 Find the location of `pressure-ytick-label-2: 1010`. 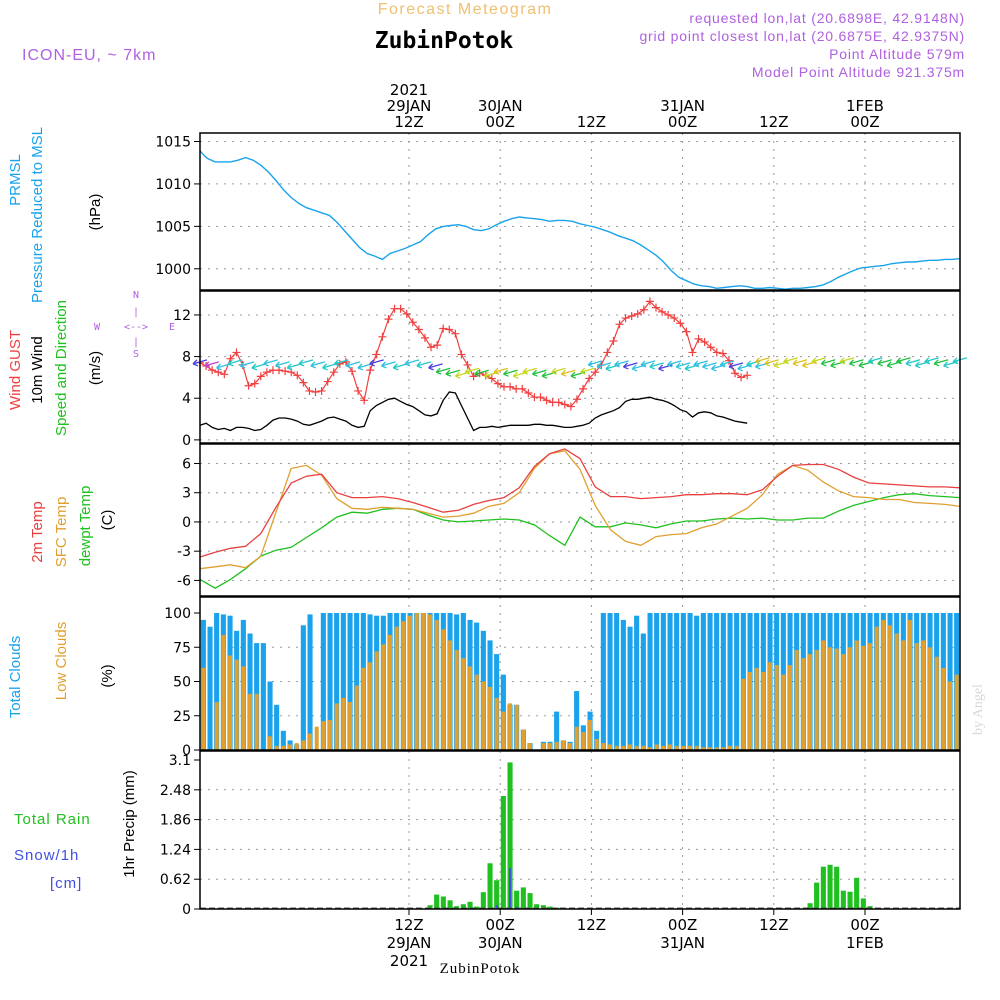

pressure-ytick-label-2: 1010 is located at coordinates (173, 185).